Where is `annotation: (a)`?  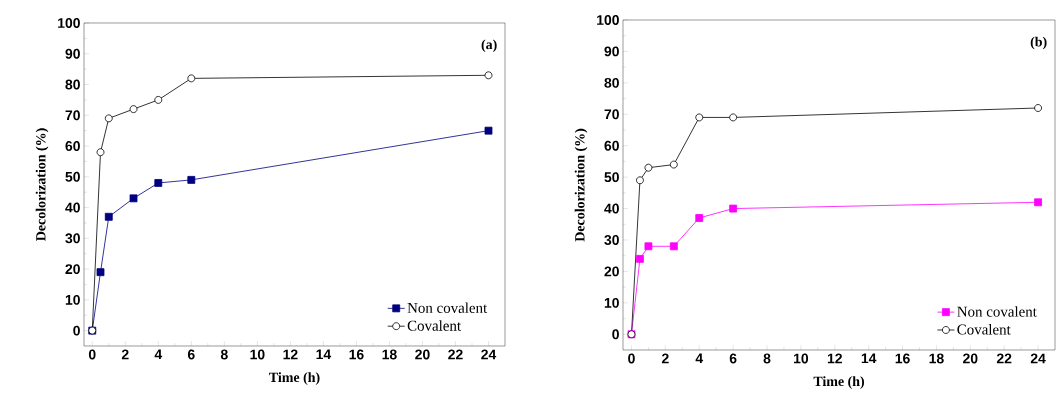 annotation: (a) is located at coordinates (489, 46).